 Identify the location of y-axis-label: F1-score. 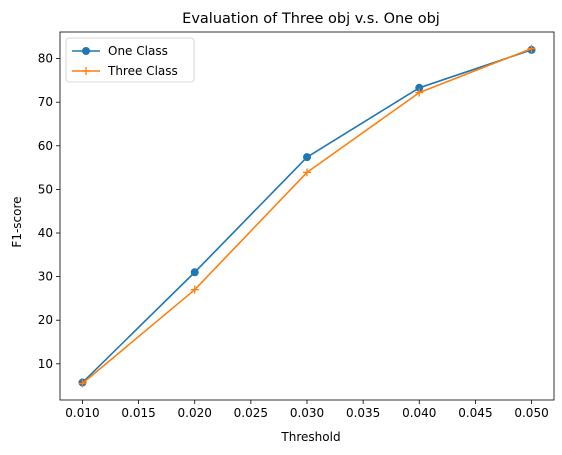
(17, 221).